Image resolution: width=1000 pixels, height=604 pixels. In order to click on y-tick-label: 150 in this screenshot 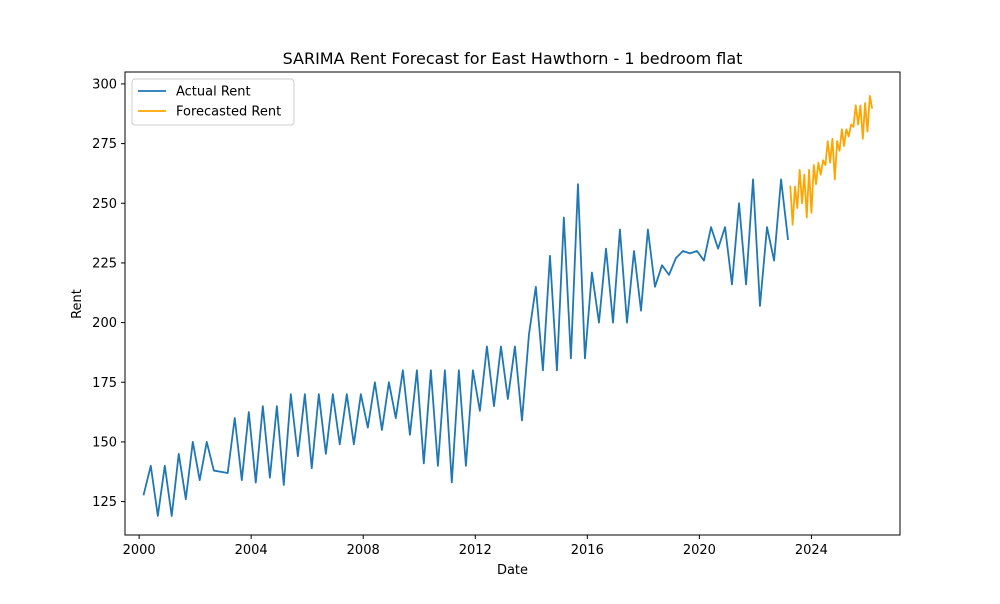, I will do `click(104, 442)`.